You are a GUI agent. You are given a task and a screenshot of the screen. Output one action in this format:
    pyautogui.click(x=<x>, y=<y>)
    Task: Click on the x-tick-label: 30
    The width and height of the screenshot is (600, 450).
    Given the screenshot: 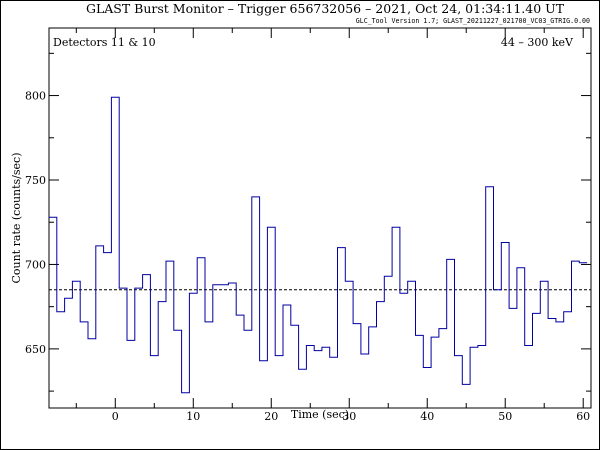 What is the action you would take?
    pyautogui.click(x=349, y=416)
    